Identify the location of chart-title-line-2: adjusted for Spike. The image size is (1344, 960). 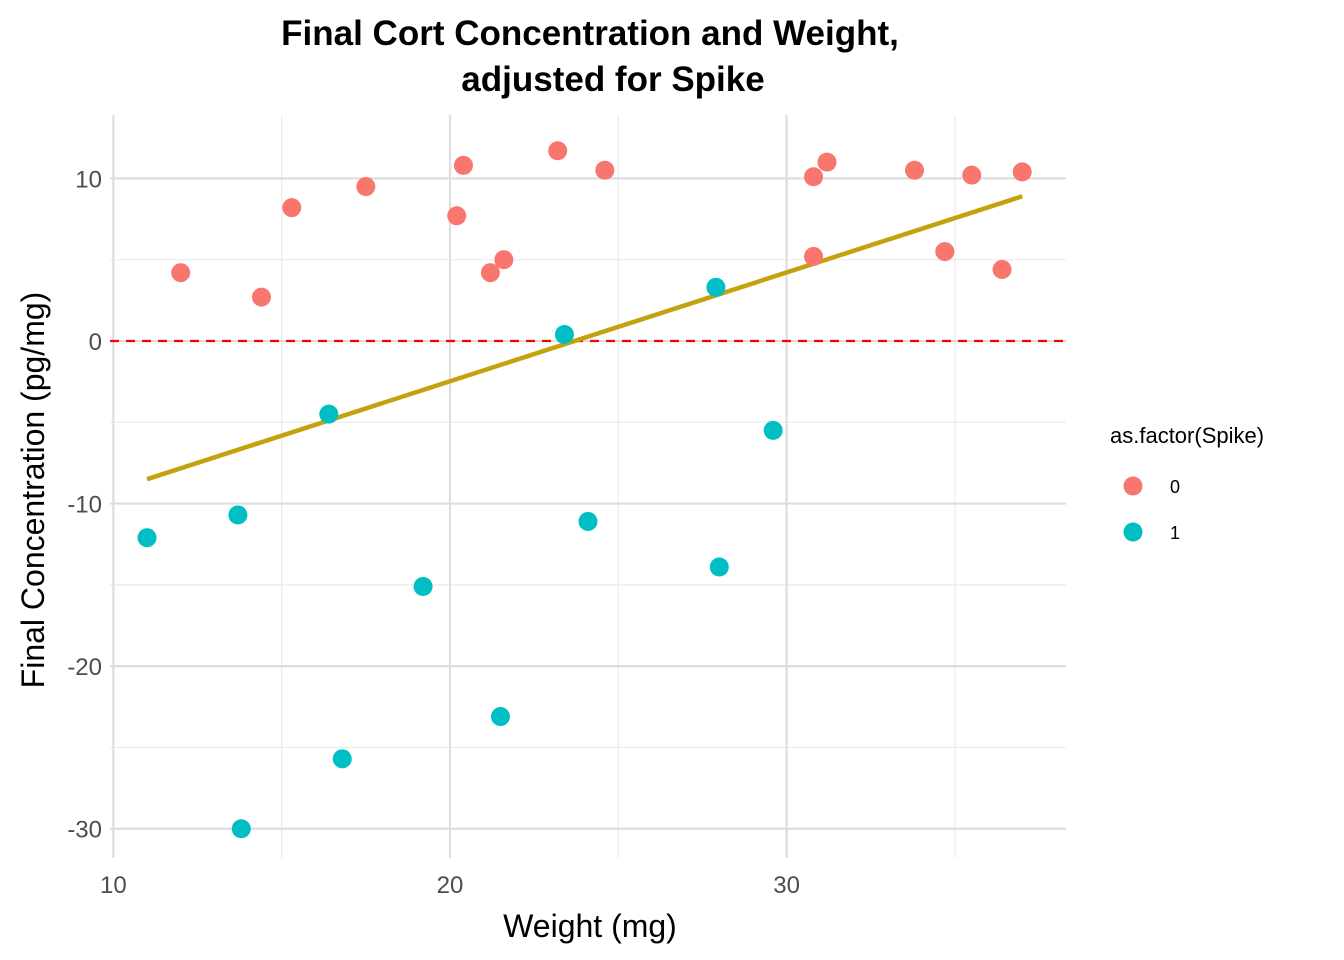
(612, 79).